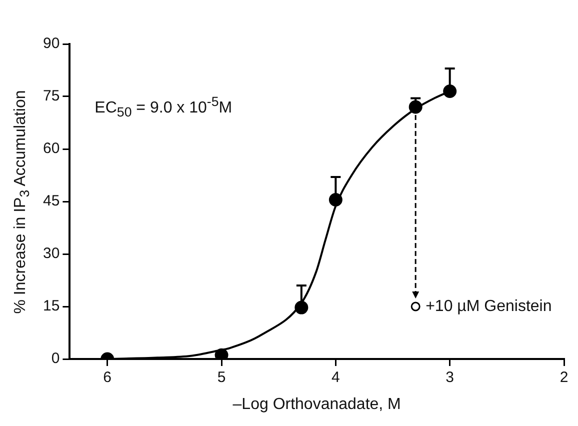 This screenshot has width=578, height=426. What do you see at coordinates (221, 377) in the screenshot?
I see `x-tick-label: 5` at bounding box center [221, 377].